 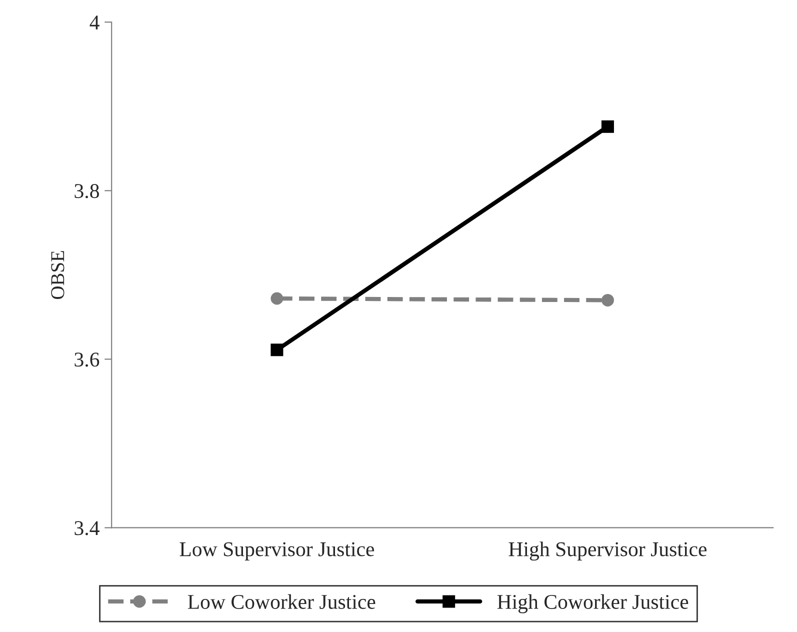 What do you see at coordinates (87, 528) in the screenshot?
I see `y-tick-label: 3.4` at bounding box center [87, 528].